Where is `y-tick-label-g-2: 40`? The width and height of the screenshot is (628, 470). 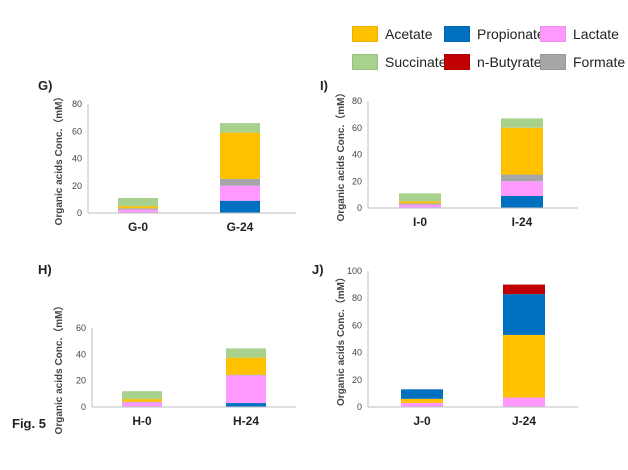
y-tick-label-g-2: 40 is located at coordinates (77, 159).